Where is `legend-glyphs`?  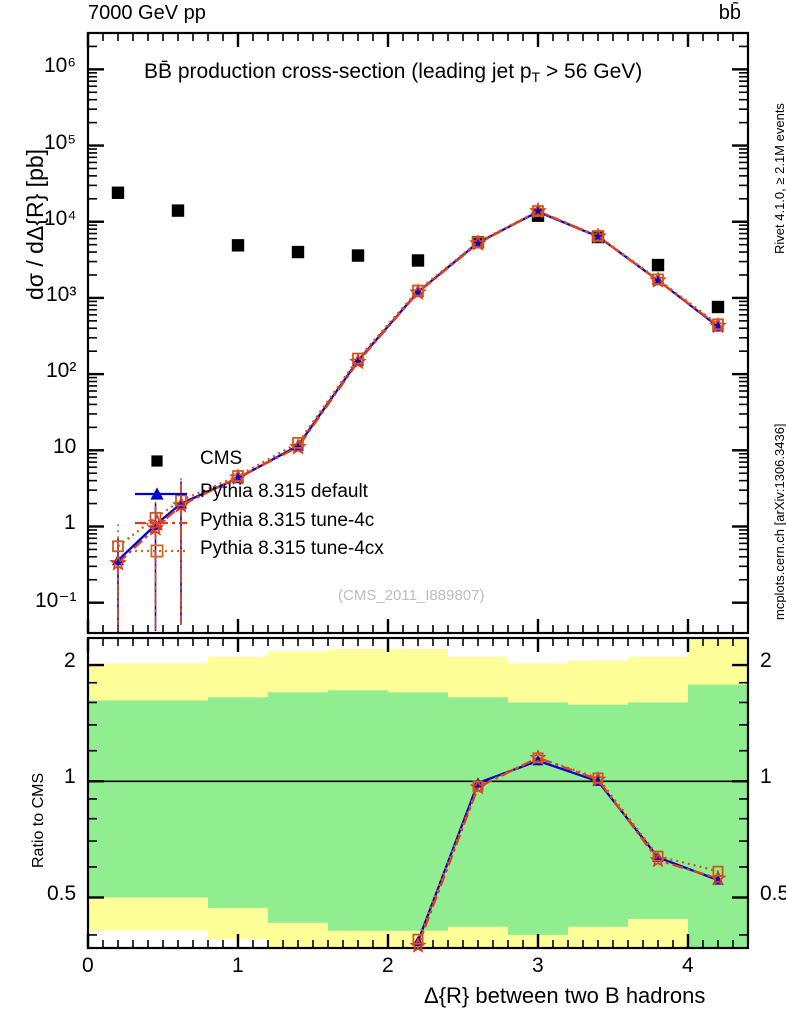 legend-glyphs is located at coordinates (161, 506).